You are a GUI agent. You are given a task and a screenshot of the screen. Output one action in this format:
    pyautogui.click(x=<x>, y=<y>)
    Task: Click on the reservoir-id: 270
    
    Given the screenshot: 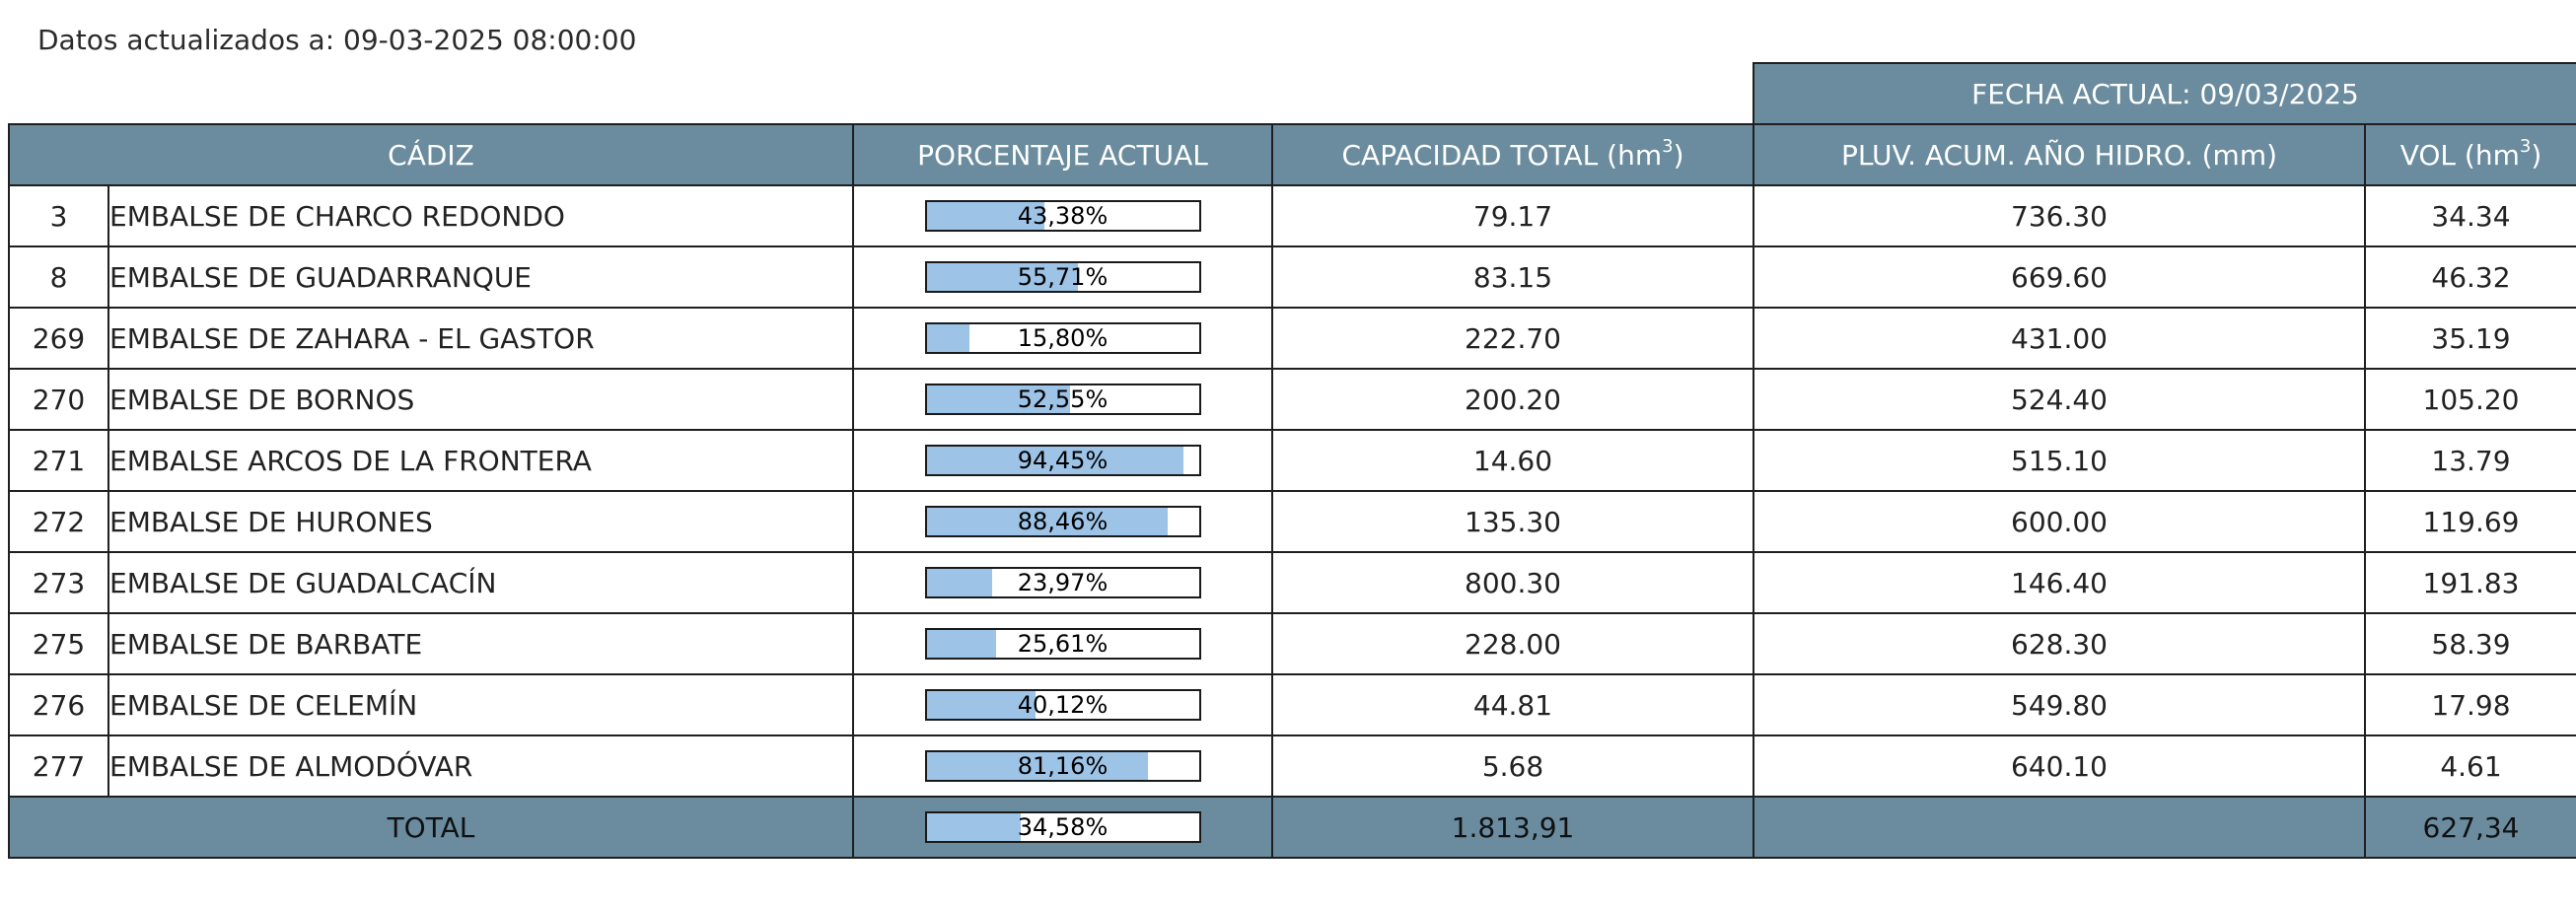 What is the action you would take?
    pyautogui.click(x=59, y=399)
    